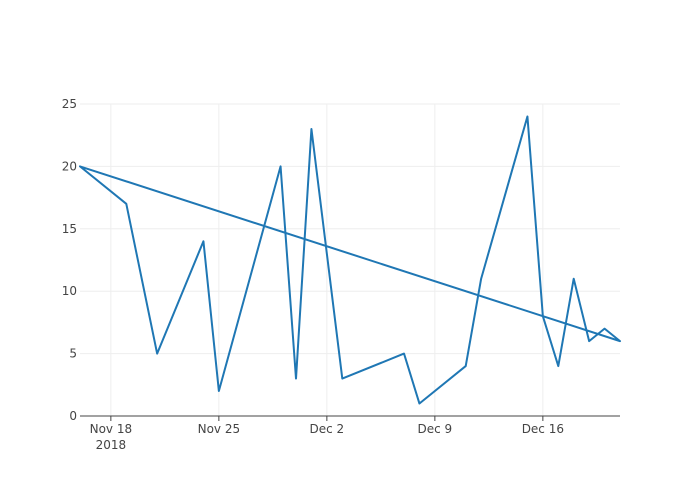 This screenshot has width=700, height=500. Describe the element at coordinates (69, 166) in the screenshot. I see `y-tick-label: 20` at that location.